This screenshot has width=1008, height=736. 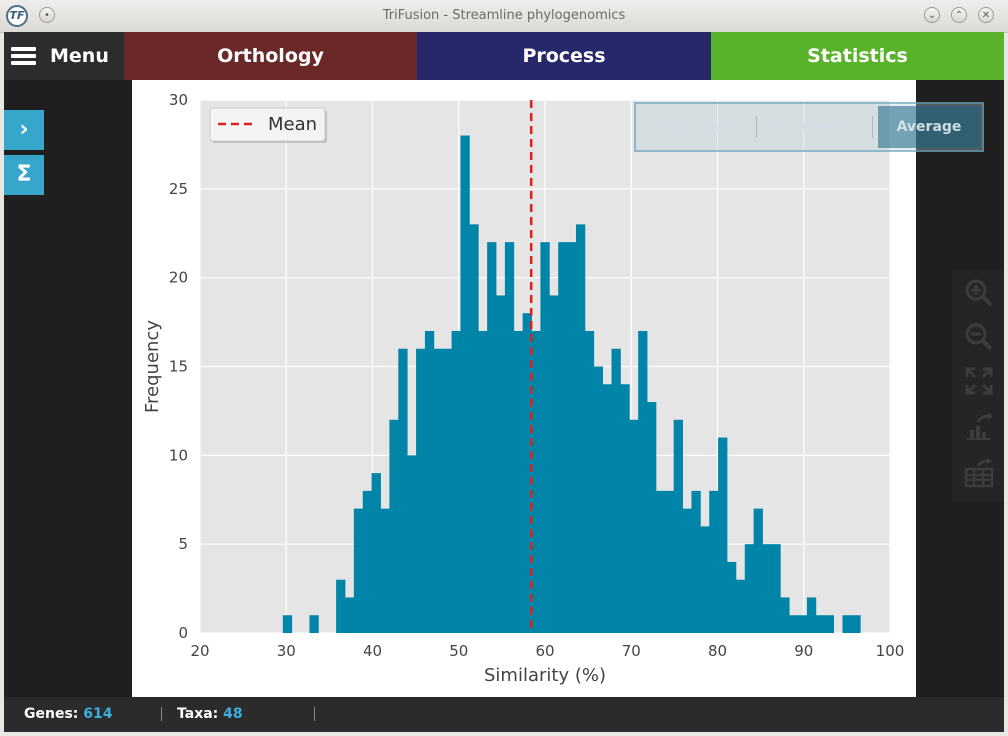 What do you see at coordinates (24, 130) in the screenshot?
I see `expand-panel-chevron-icon: ›` at bounding box center [24, 130].